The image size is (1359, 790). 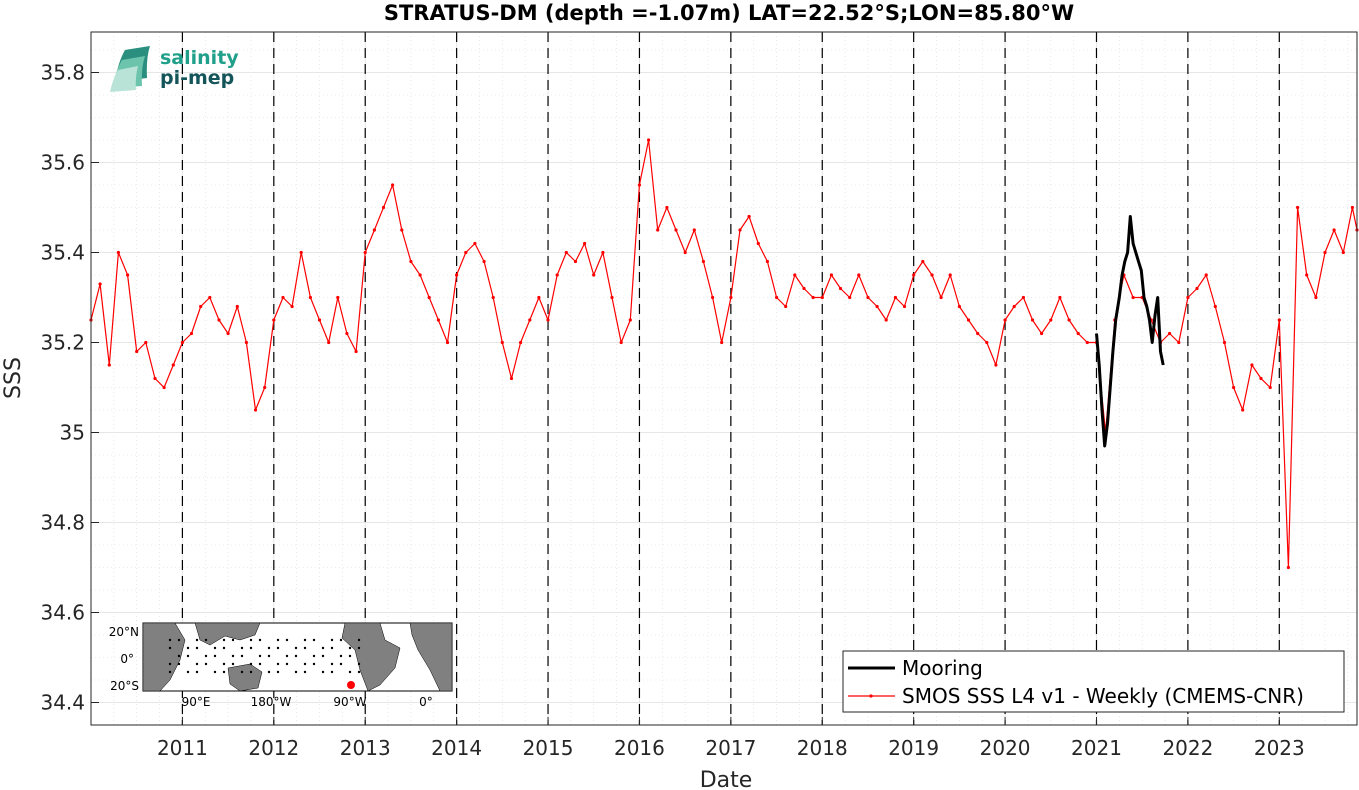 I want to click on y-tick-label: 35.8, so click(x=62, y=73).